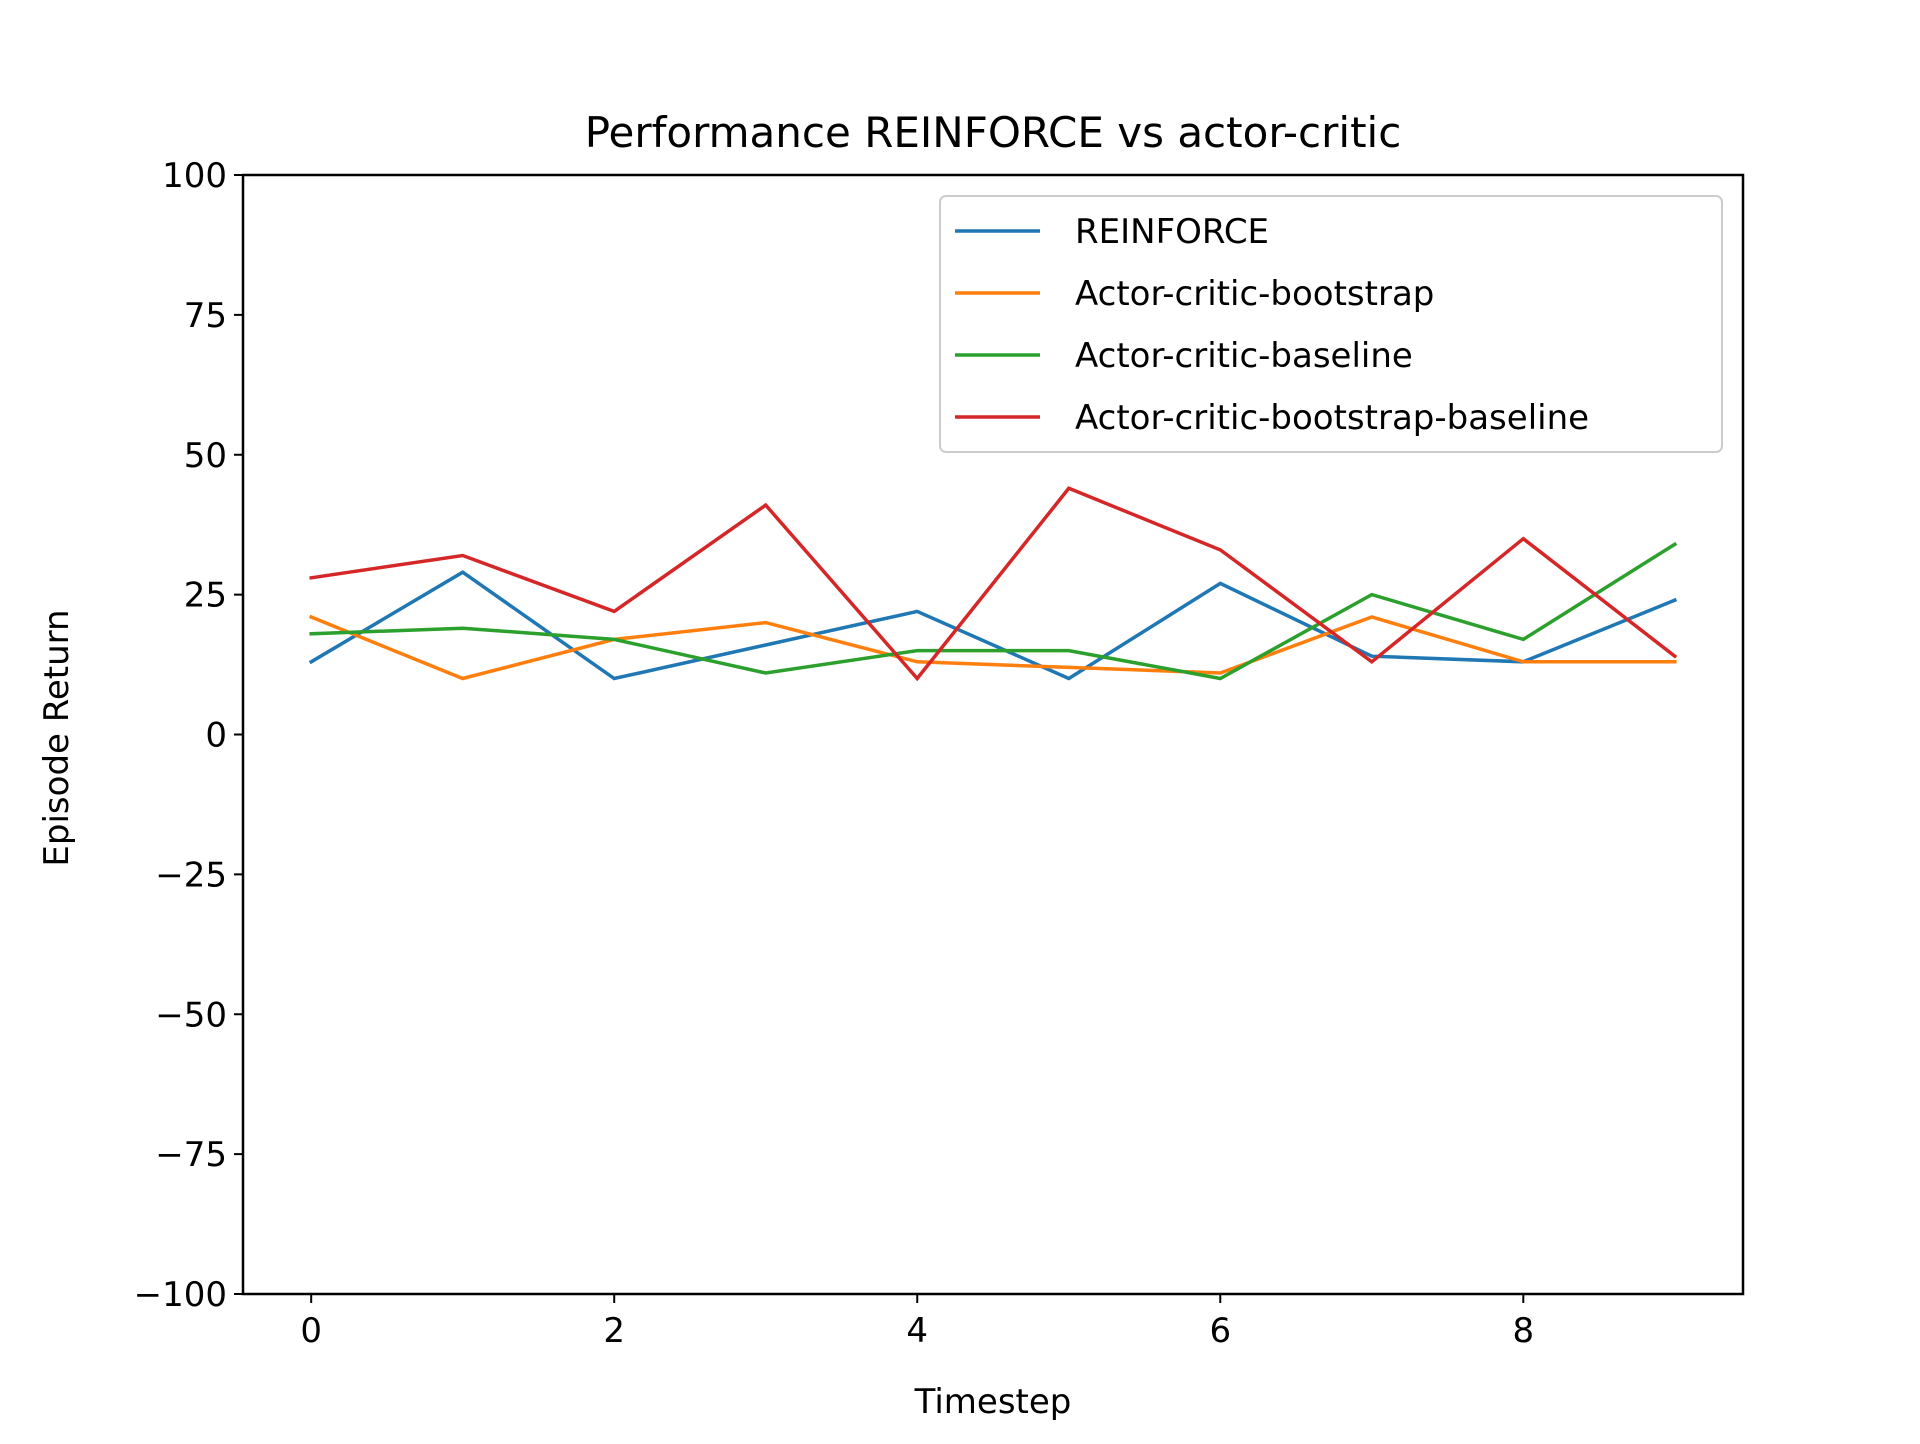 Image resolution: width=1920 pixels, height=1444 pixels. What do you see at coordinates (191, 1155) in the screenshot?
I see `y-tick-label: −75` at bounding box center [191, 1155].